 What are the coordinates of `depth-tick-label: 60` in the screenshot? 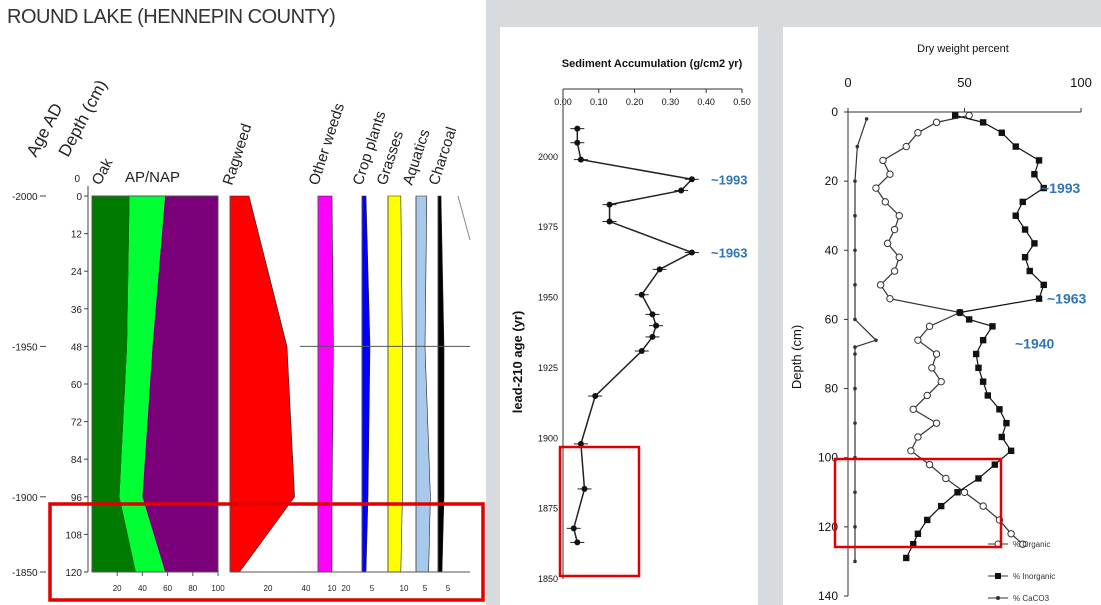 It's located at (77, 385).